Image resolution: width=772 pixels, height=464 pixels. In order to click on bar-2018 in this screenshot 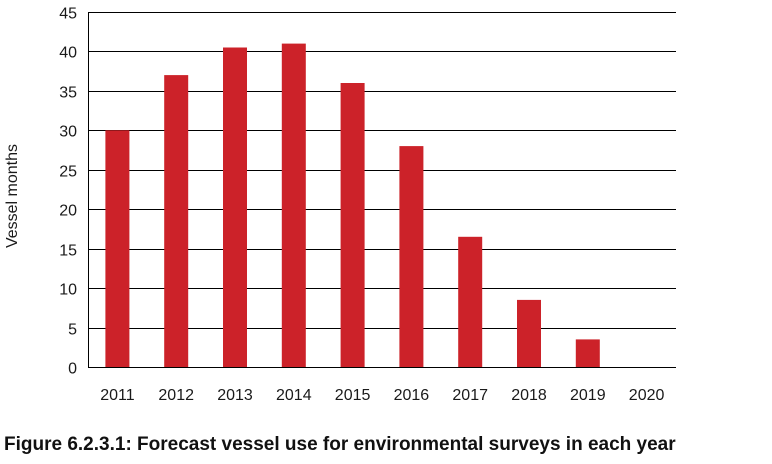, I will do `click(529, 333)`.